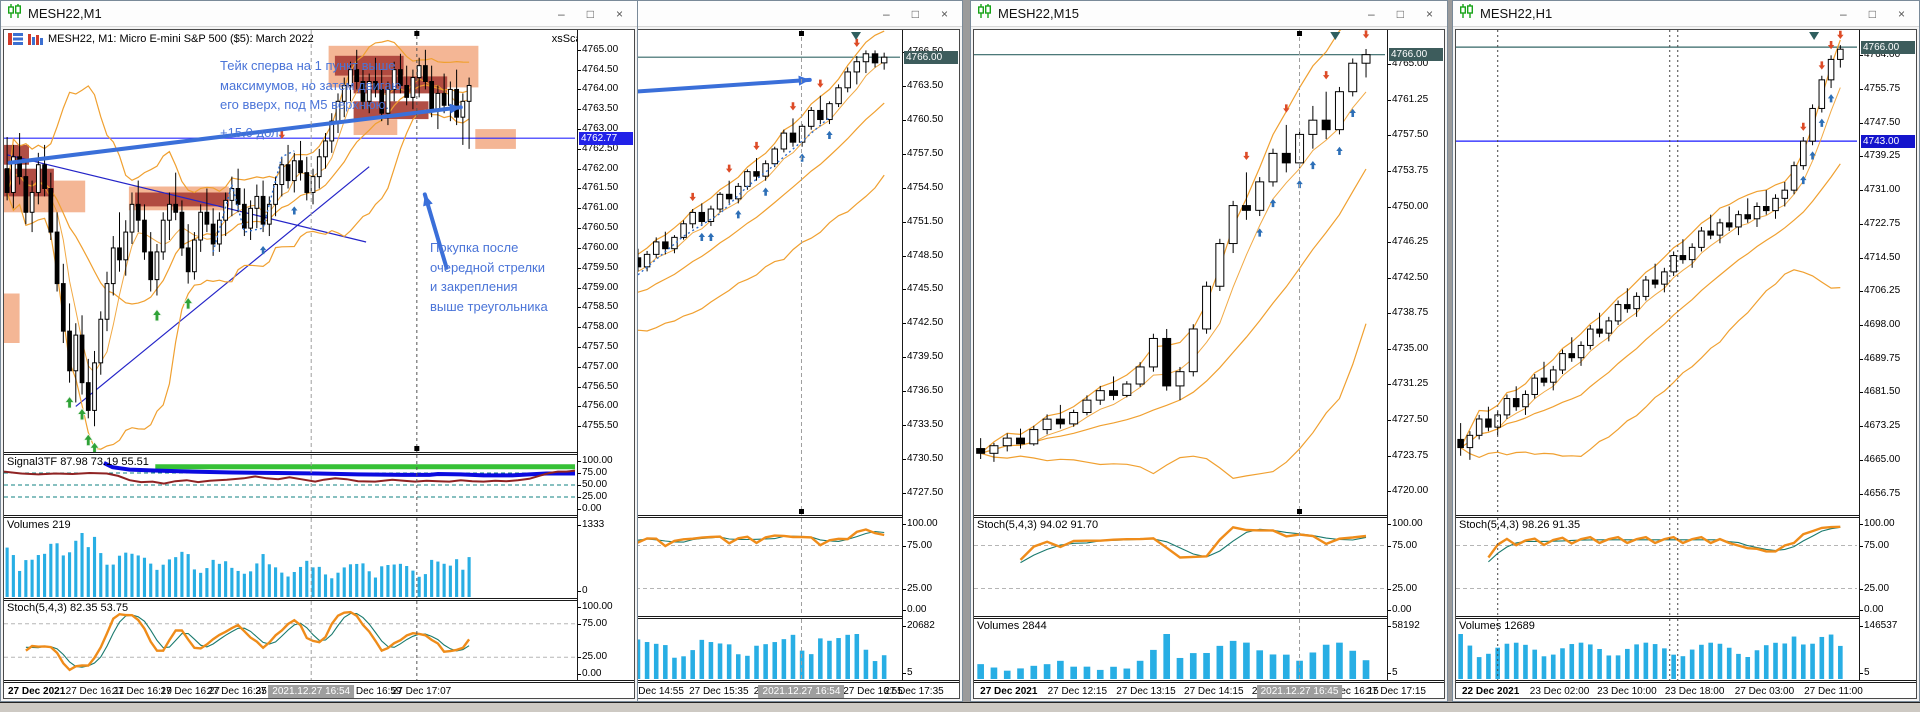 The height and width of the screenshot is (712, 1920). What do you see at coordinates (598, 386) in the screenshot?
I see `price-tick-label: 4756.50` at bounding box center [598, 386].